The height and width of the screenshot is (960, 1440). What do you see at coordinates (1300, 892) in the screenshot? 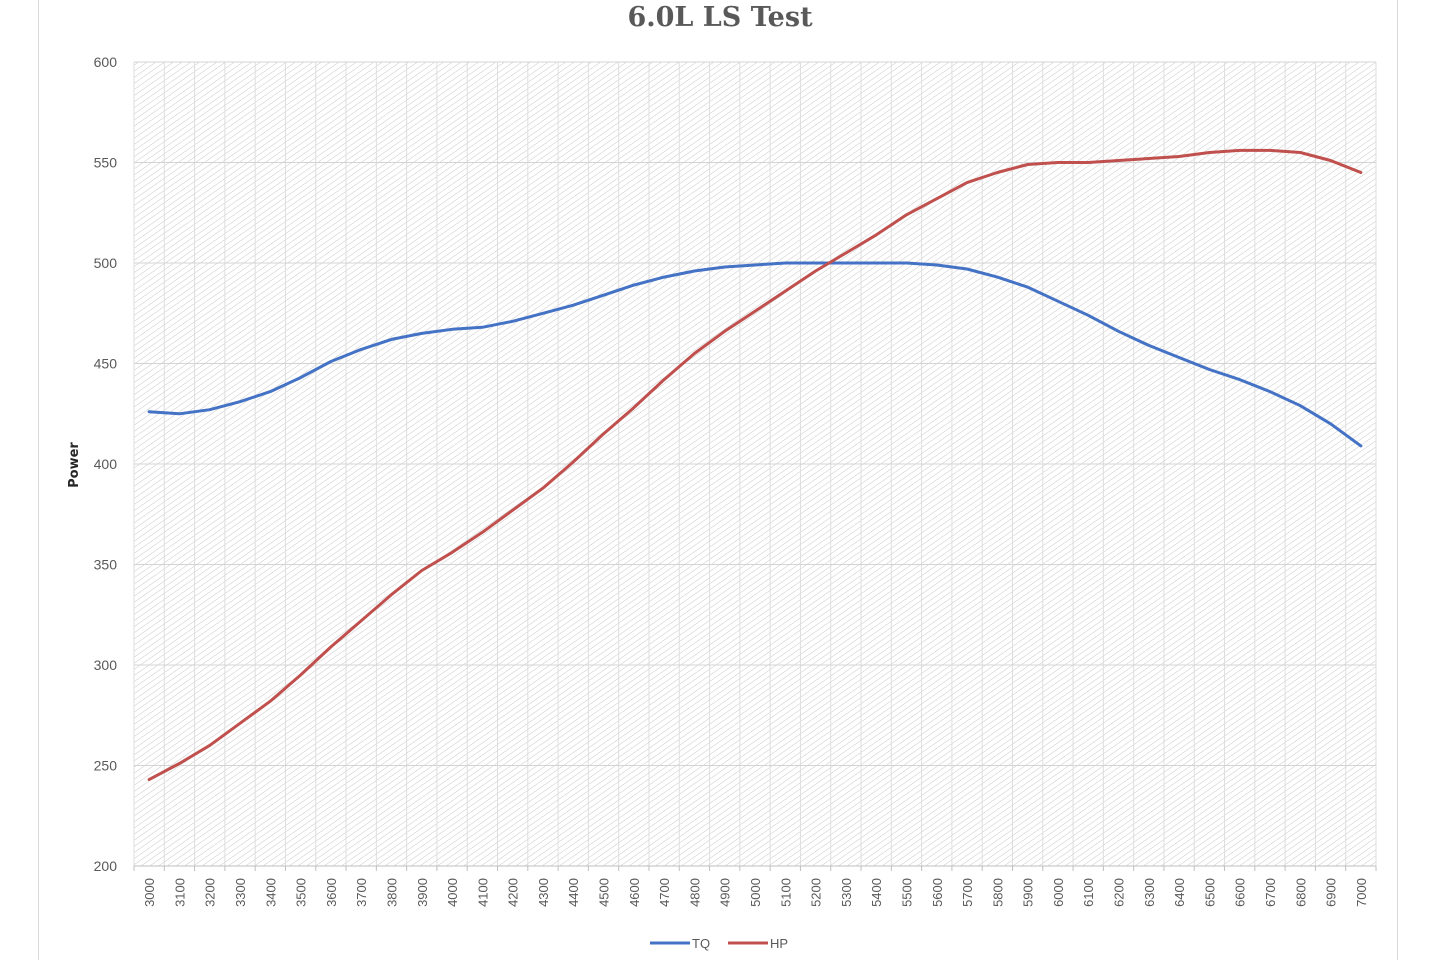
I see `x-tick-label: 6800` at bounding box center [1300, 892].